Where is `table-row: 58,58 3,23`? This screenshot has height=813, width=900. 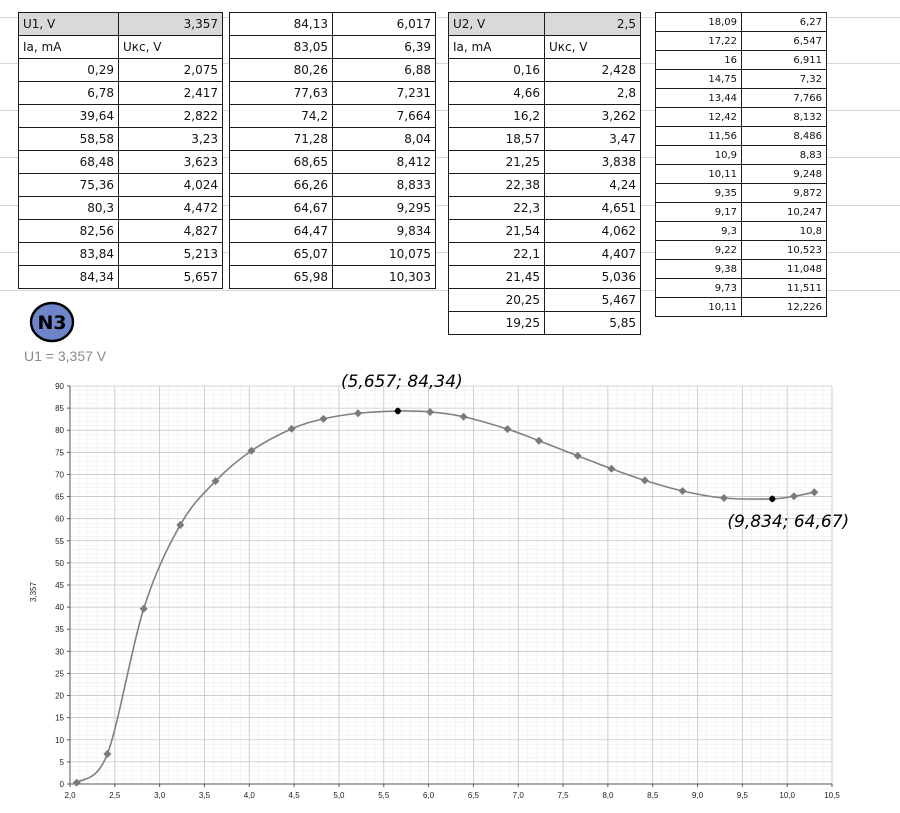 table-row: 58,58 3,23 is located at coordinates (120, 139).